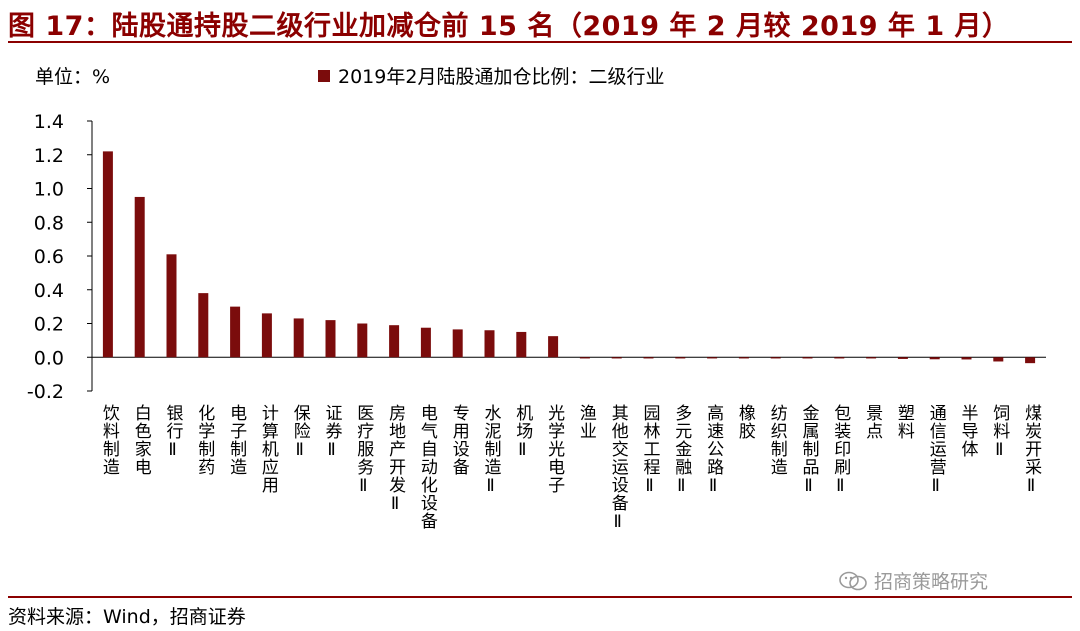 The width and height of the screenshot is (1080, 631). Describe the element at coordinates (540, 597) in the screenshot. I see `footer-rule` at that location.